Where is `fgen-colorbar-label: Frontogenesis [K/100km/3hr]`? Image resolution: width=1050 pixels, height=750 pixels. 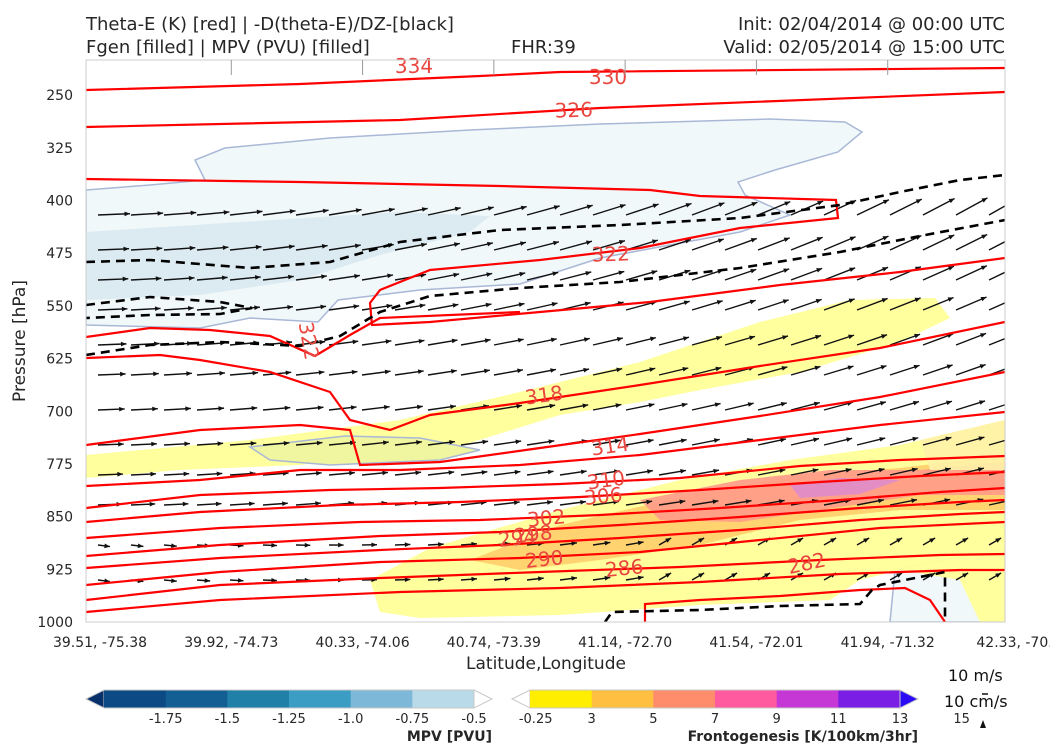 fgen-colorbar-label: Frontogenesis [K/100km/3hr] is located at coordinates (803, 737).